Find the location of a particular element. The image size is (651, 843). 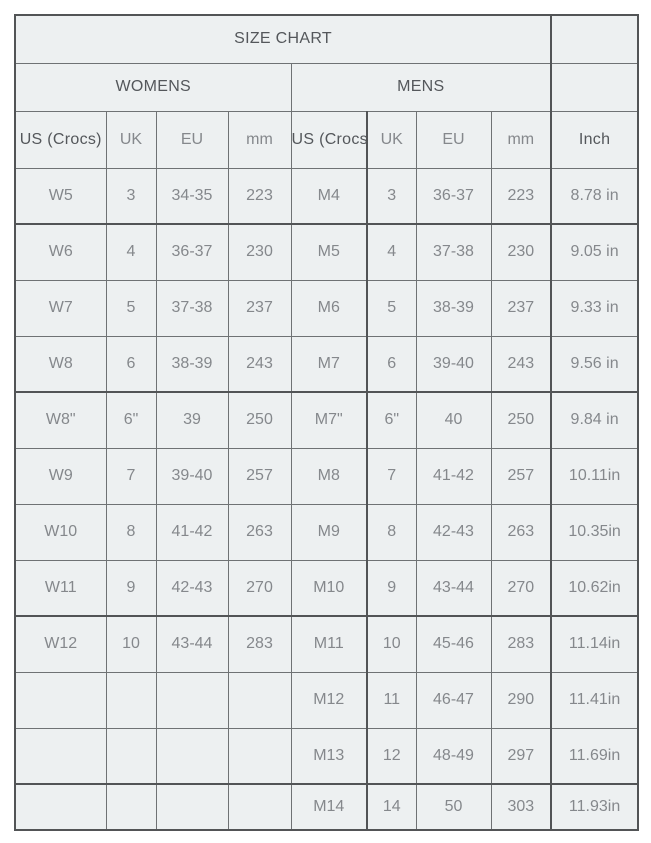

column-header-mm-mens: mm is located at coordinates (521, 139).